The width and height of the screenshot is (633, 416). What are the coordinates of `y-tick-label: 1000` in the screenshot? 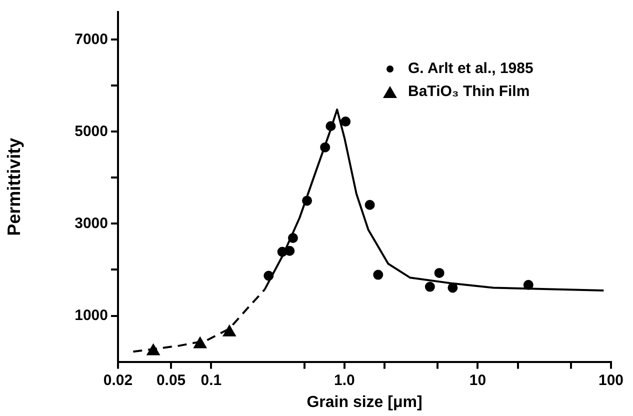 It's located at (91, 315).